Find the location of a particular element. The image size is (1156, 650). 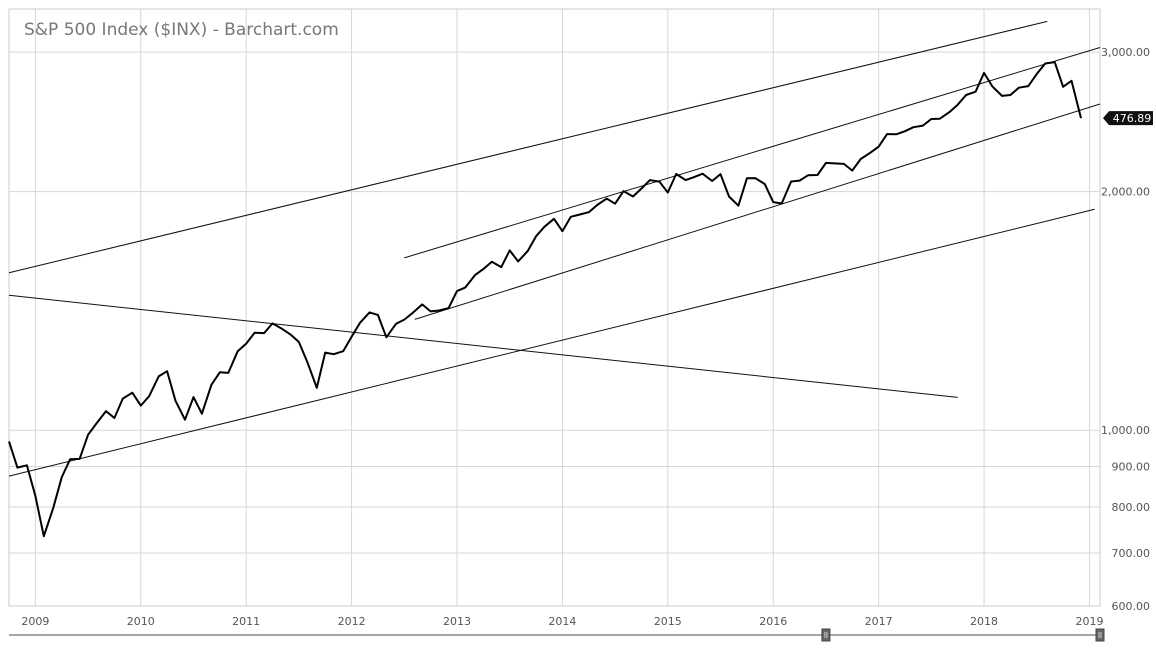

last-value-badge-bg is located at coordinates (1128, 118).